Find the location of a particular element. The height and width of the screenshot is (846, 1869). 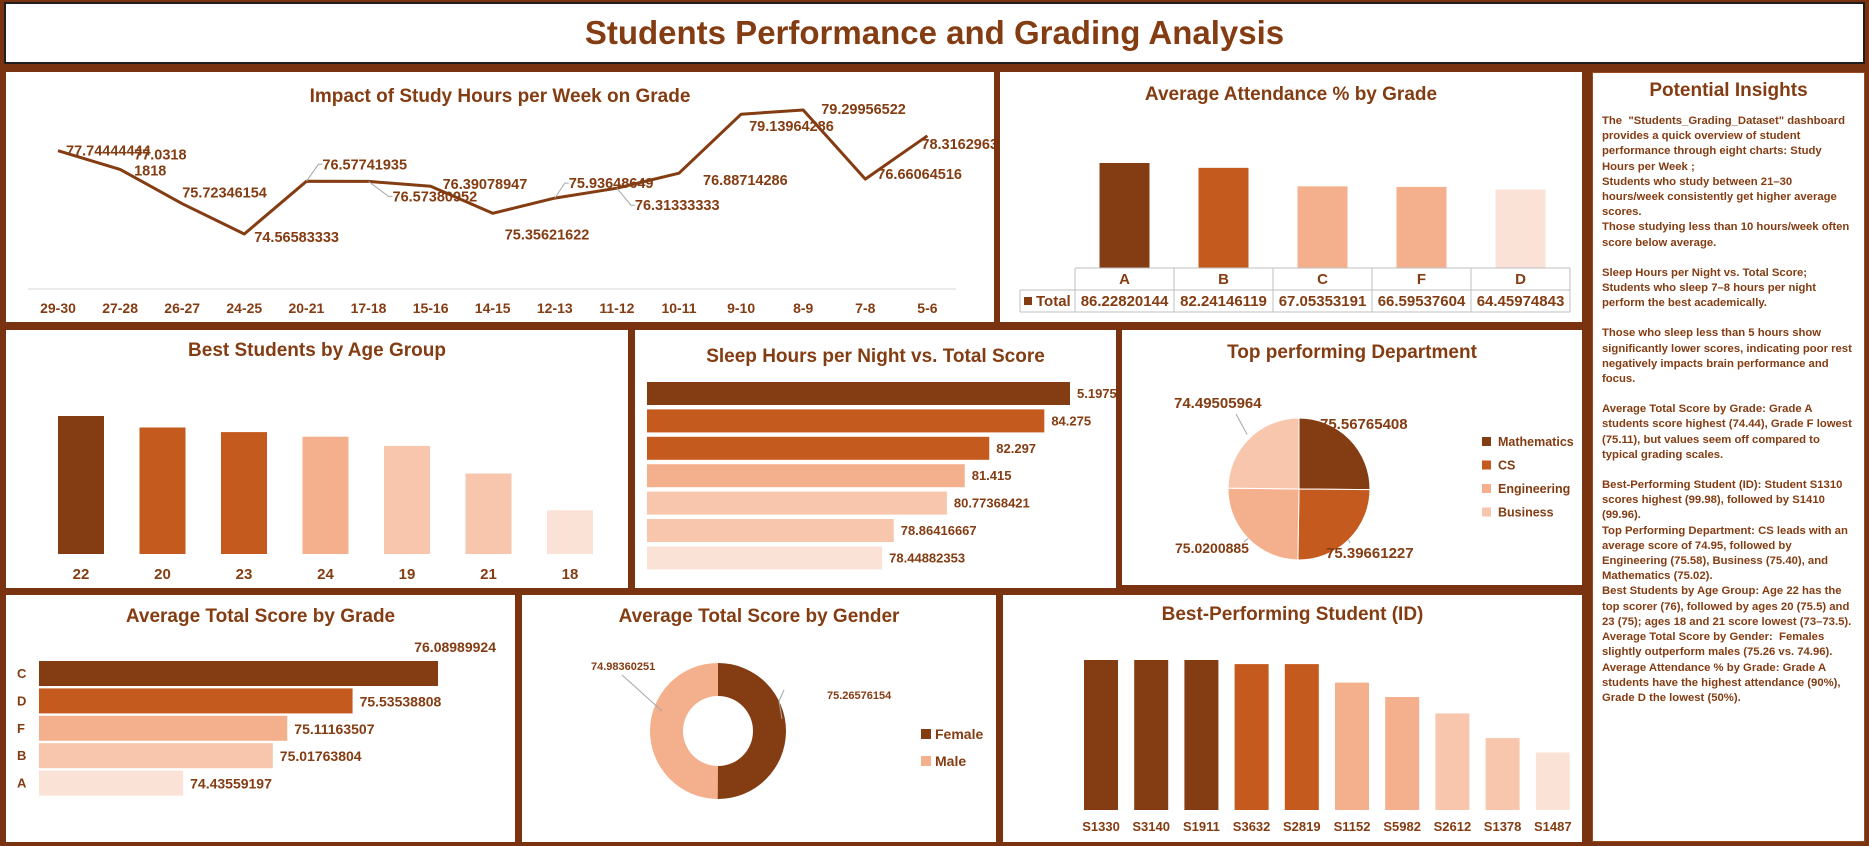

data-label: 74.56583333 is located at coordinates (296, 238).